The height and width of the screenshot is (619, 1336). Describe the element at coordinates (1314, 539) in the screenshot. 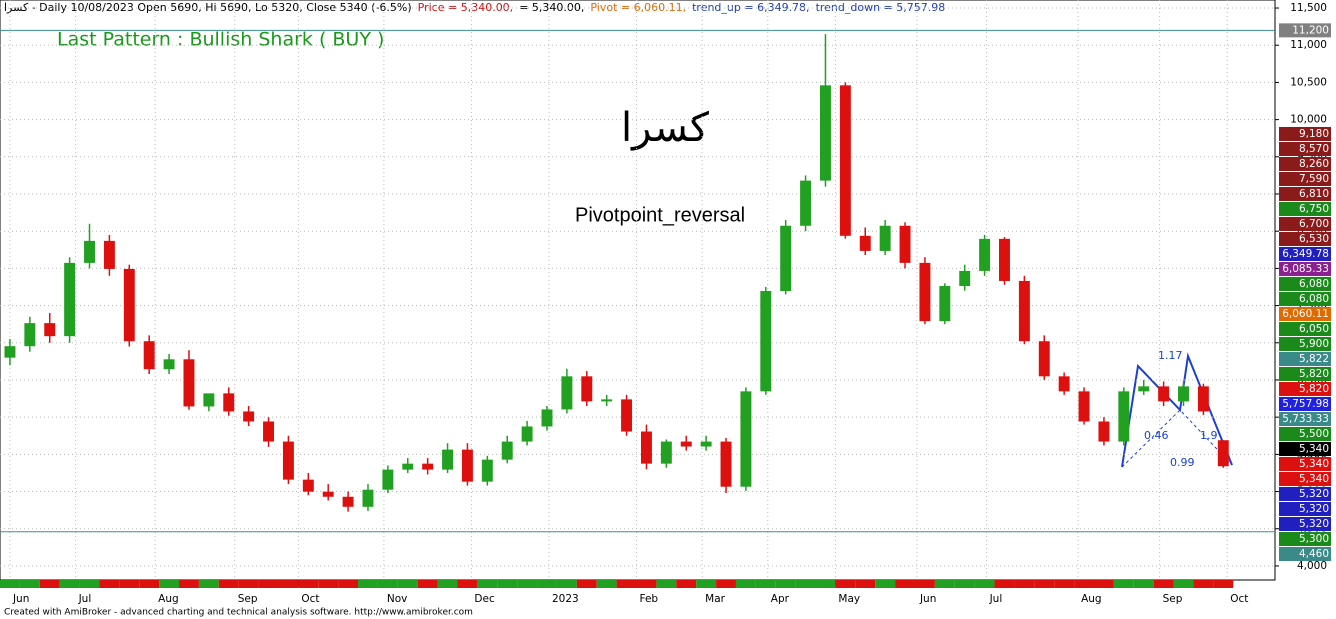

I see `price-tag-label: 5,300` at that location.